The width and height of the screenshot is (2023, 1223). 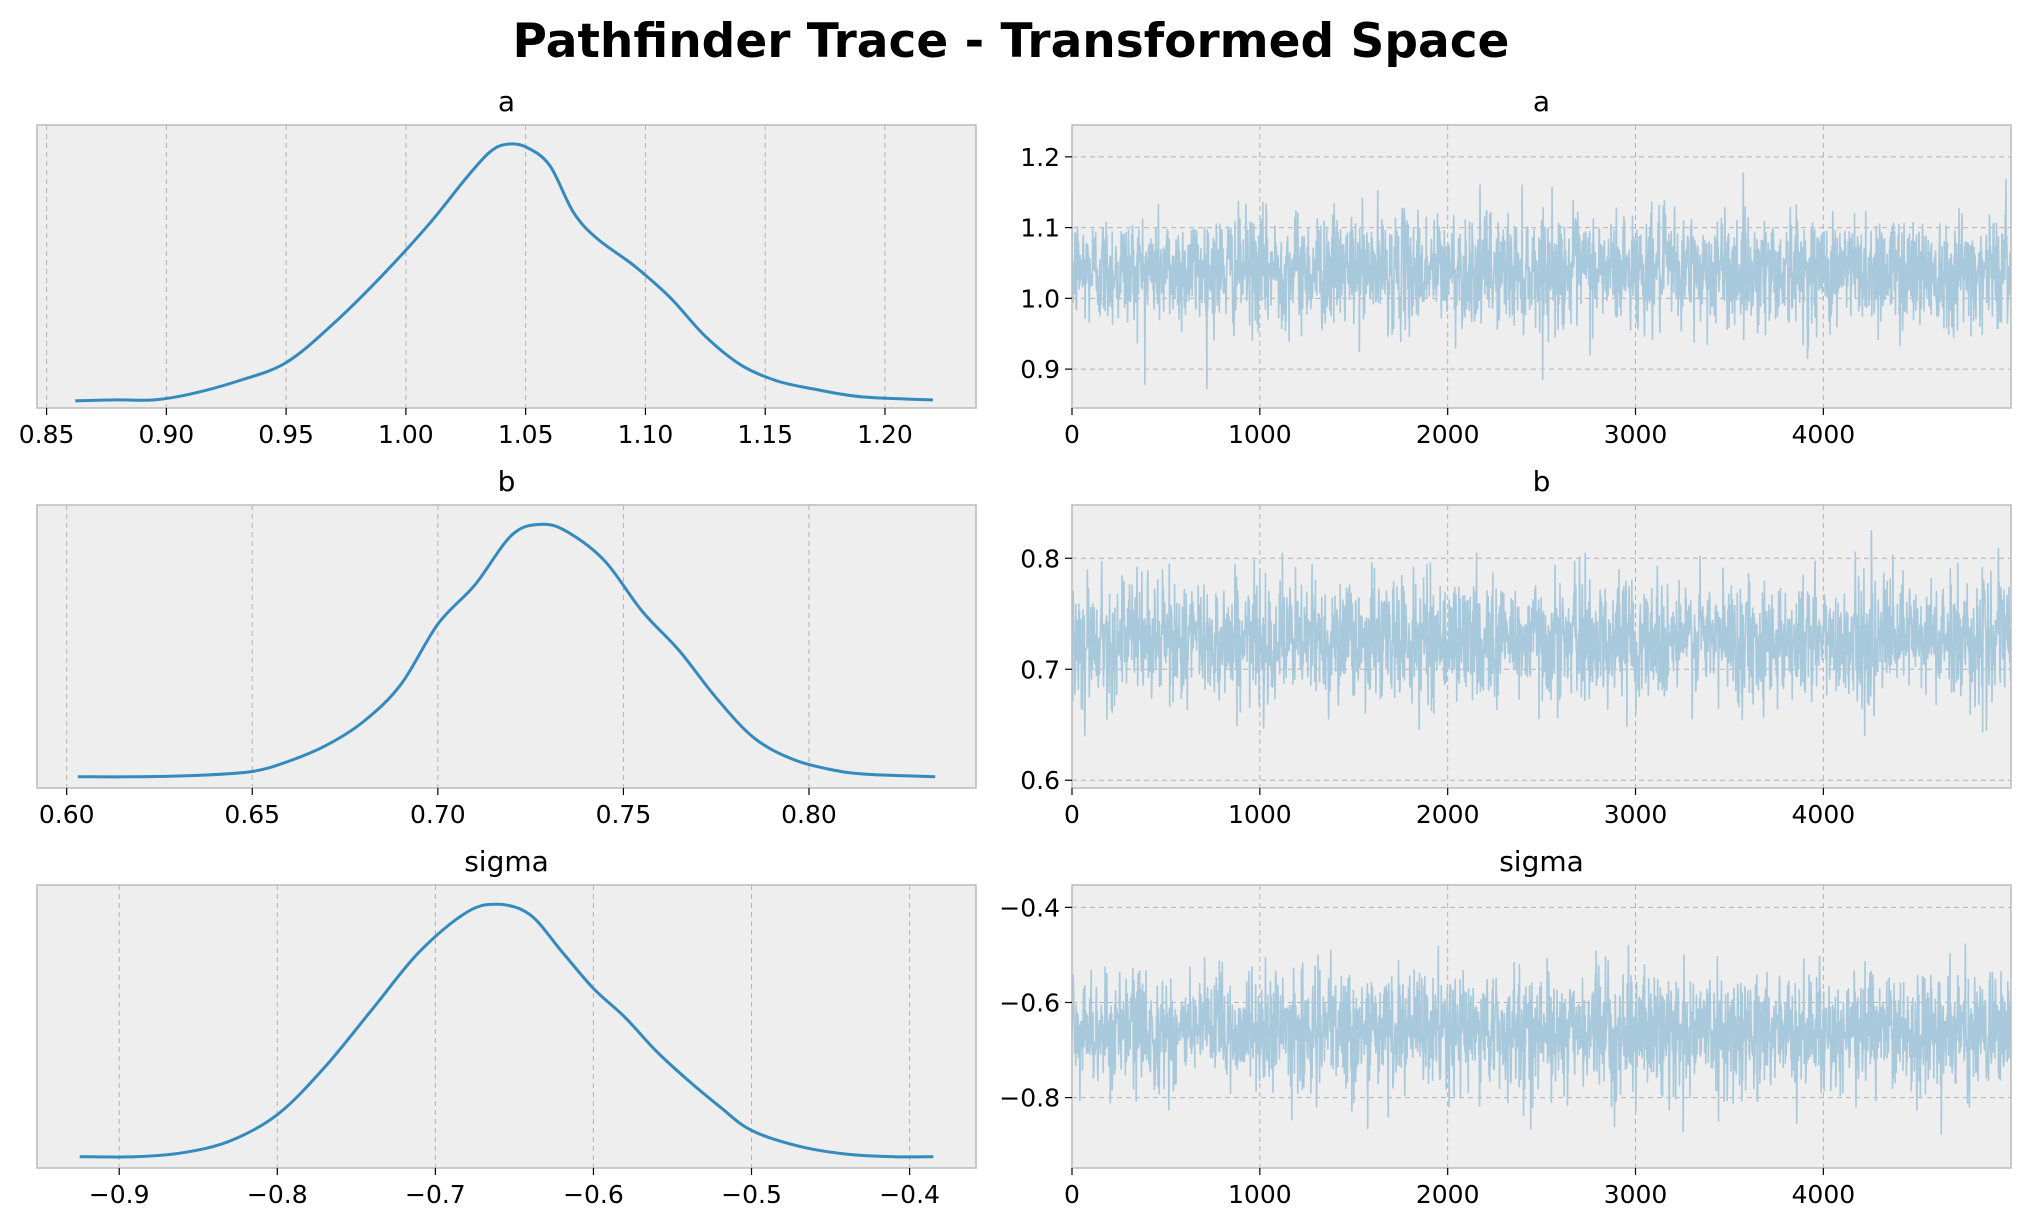 What do you see at coordinates (624, 814) in the screenshot?
I see `b-density-xtick-label: 0.75` at bounding box center [624, 814].